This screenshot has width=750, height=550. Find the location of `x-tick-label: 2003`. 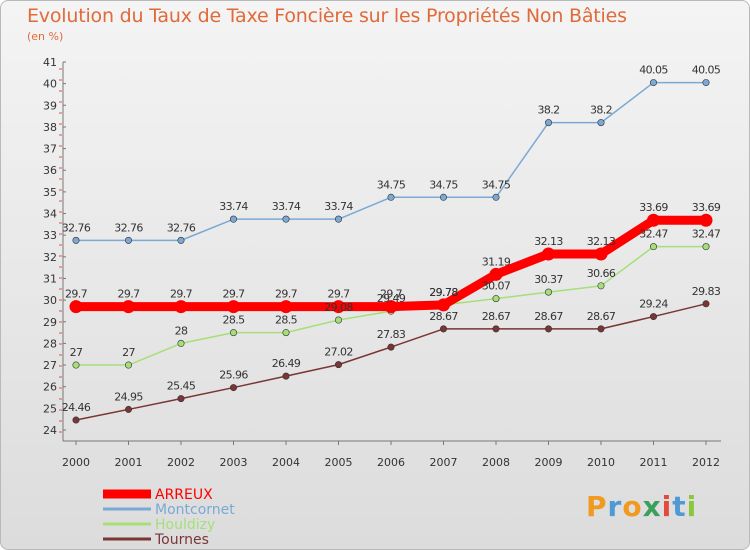

x-tick-label: 2003 is located at coordinates (234, 462).